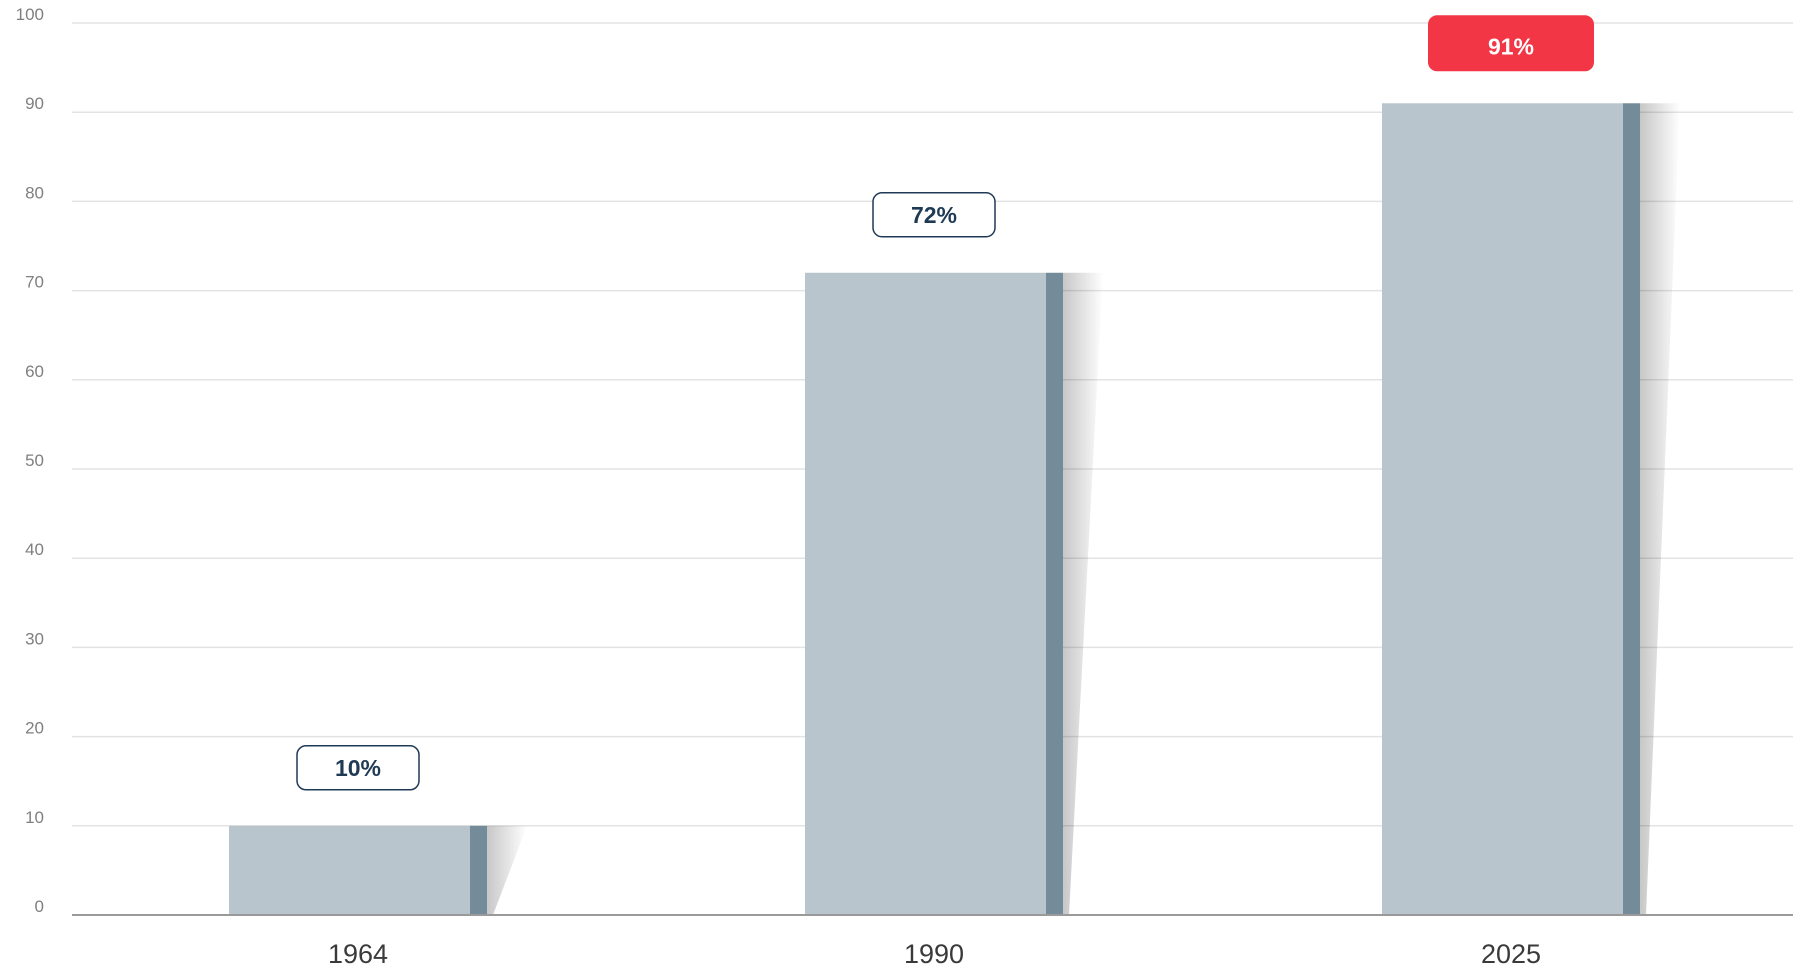  What do you see at coordinates (30, 14) in the screenshot?
I see `y-tick-label: 100` at bounding box center [30, 14].